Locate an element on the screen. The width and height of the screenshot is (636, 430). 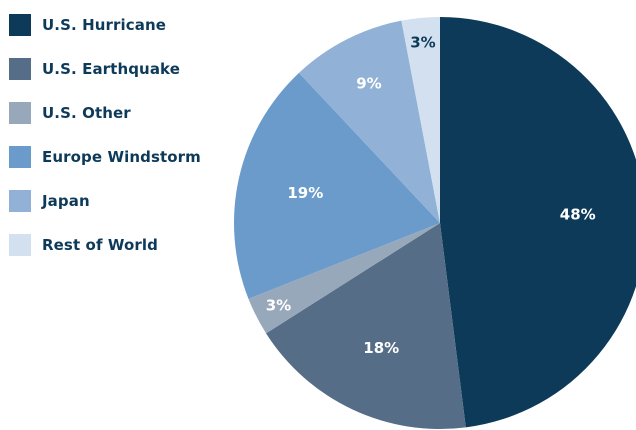
legend-label: U.S. Earthquake is located at coordinates (111, 69).